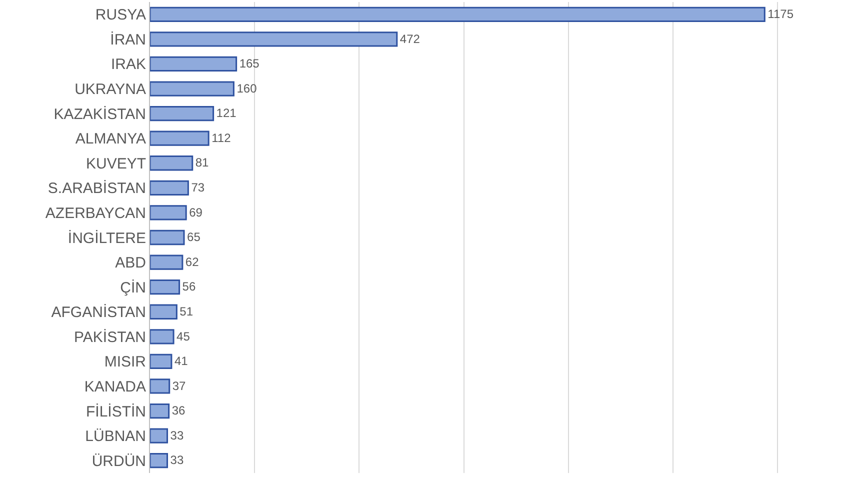 Image resolution: width=847 pixels, height=477 pixels. Describe the element at coordinates (202, 163) in the screenshot. I see `data-label: 81` at that location.